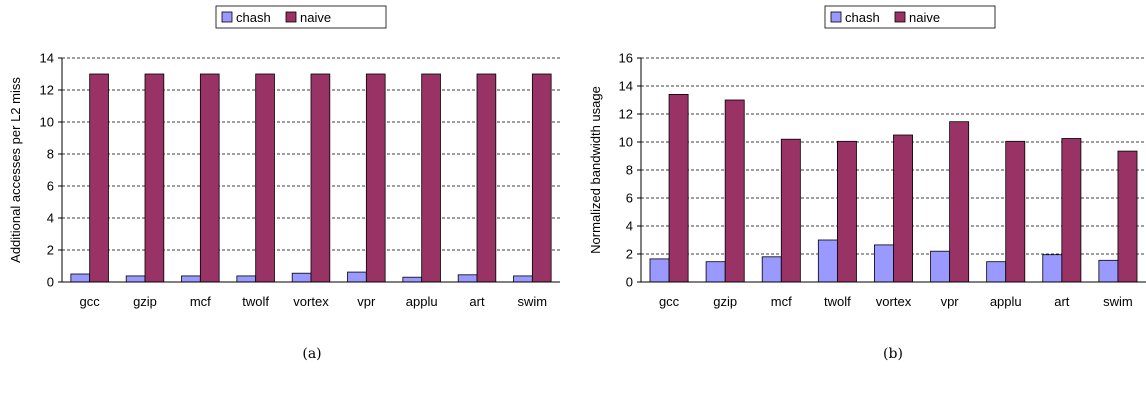  What do you see at coordinates (311, 354) in the screenshot?
I see `caption: (a)` at bounding box center [311, 354].